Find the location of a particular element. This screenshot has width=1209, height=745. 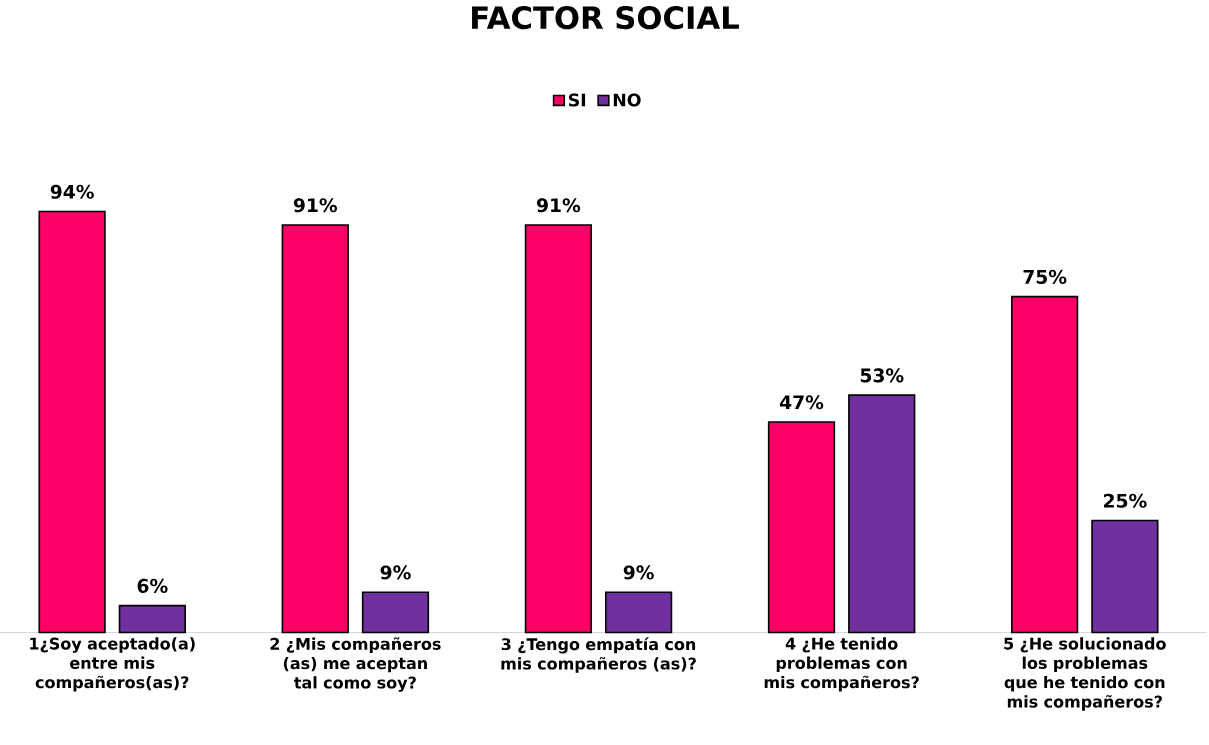

x-tick-label: 3 ¿Tengo empatía con mis compañeros (as)? is located at coordinates (598, 655).